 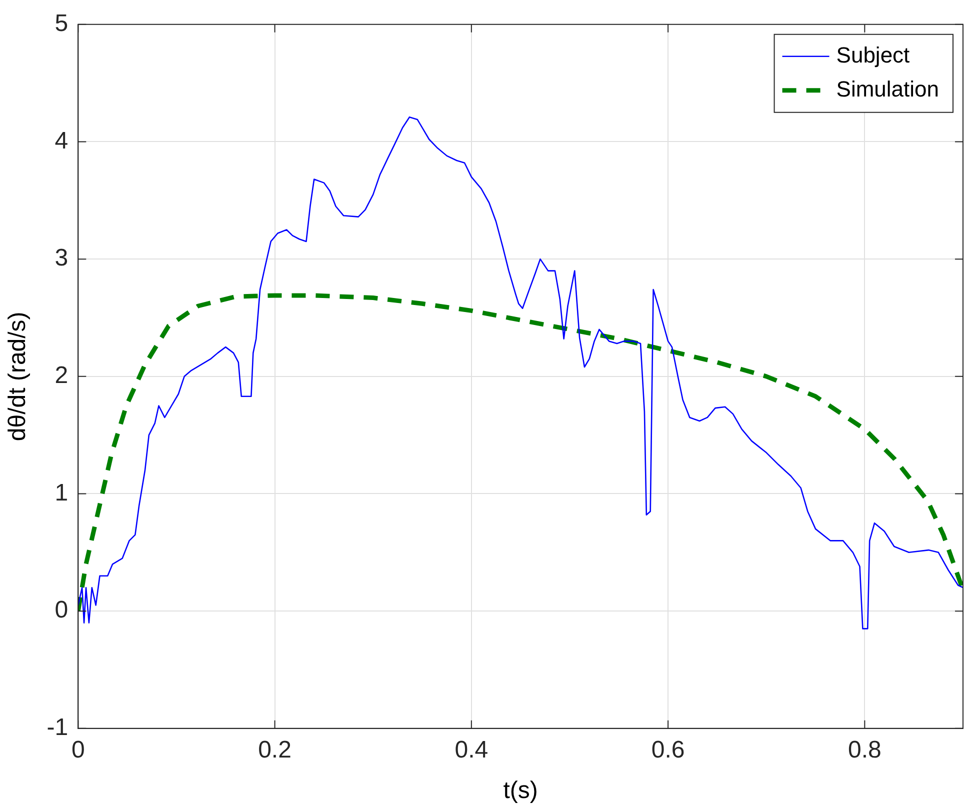 I want to click on x-tick-label: 0.2, so click(x=275, y=750).